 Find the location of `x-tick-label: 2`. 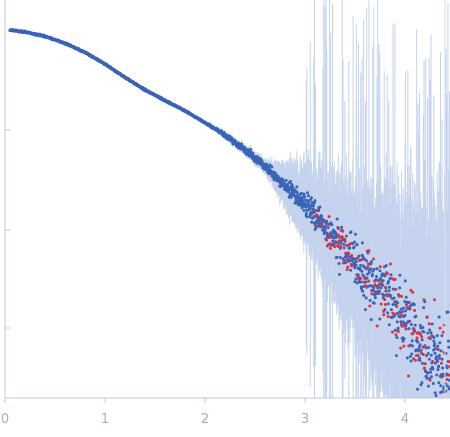

x-tick-label: 2 is located at coordinates (205, 419).